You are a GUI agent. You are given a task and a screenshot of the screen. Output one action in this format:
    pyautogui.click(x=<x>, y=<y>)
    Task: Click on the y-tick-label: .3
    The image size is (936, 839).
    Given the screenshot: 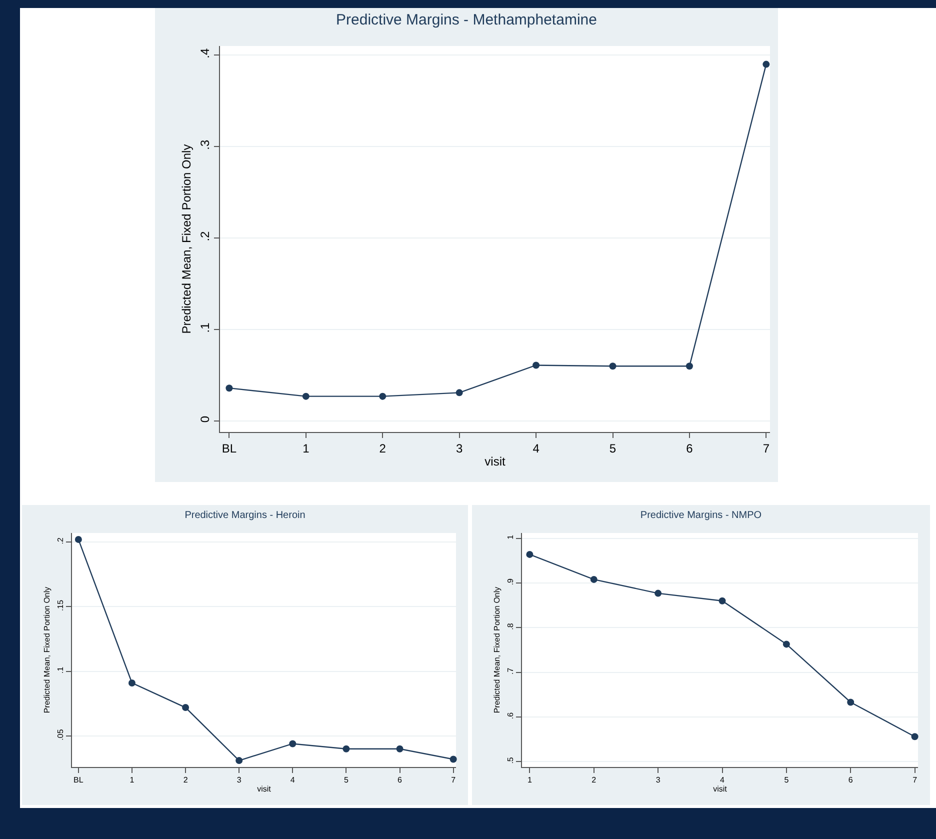 What is the action you would take?
    pyautogui.click(x=205, y=144)
    